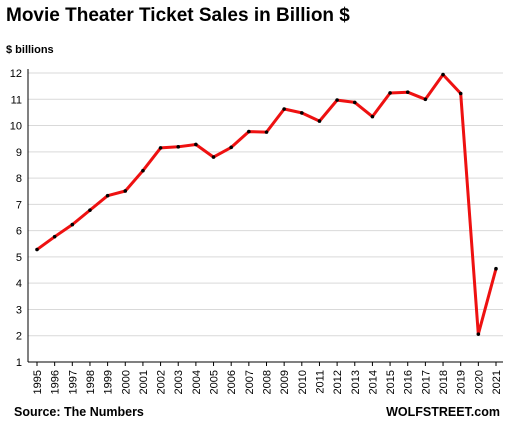 Image resolution: width=511 pixels, height=431 pixels. I want to click on x-tick-label: 2010, so click(303, 382).